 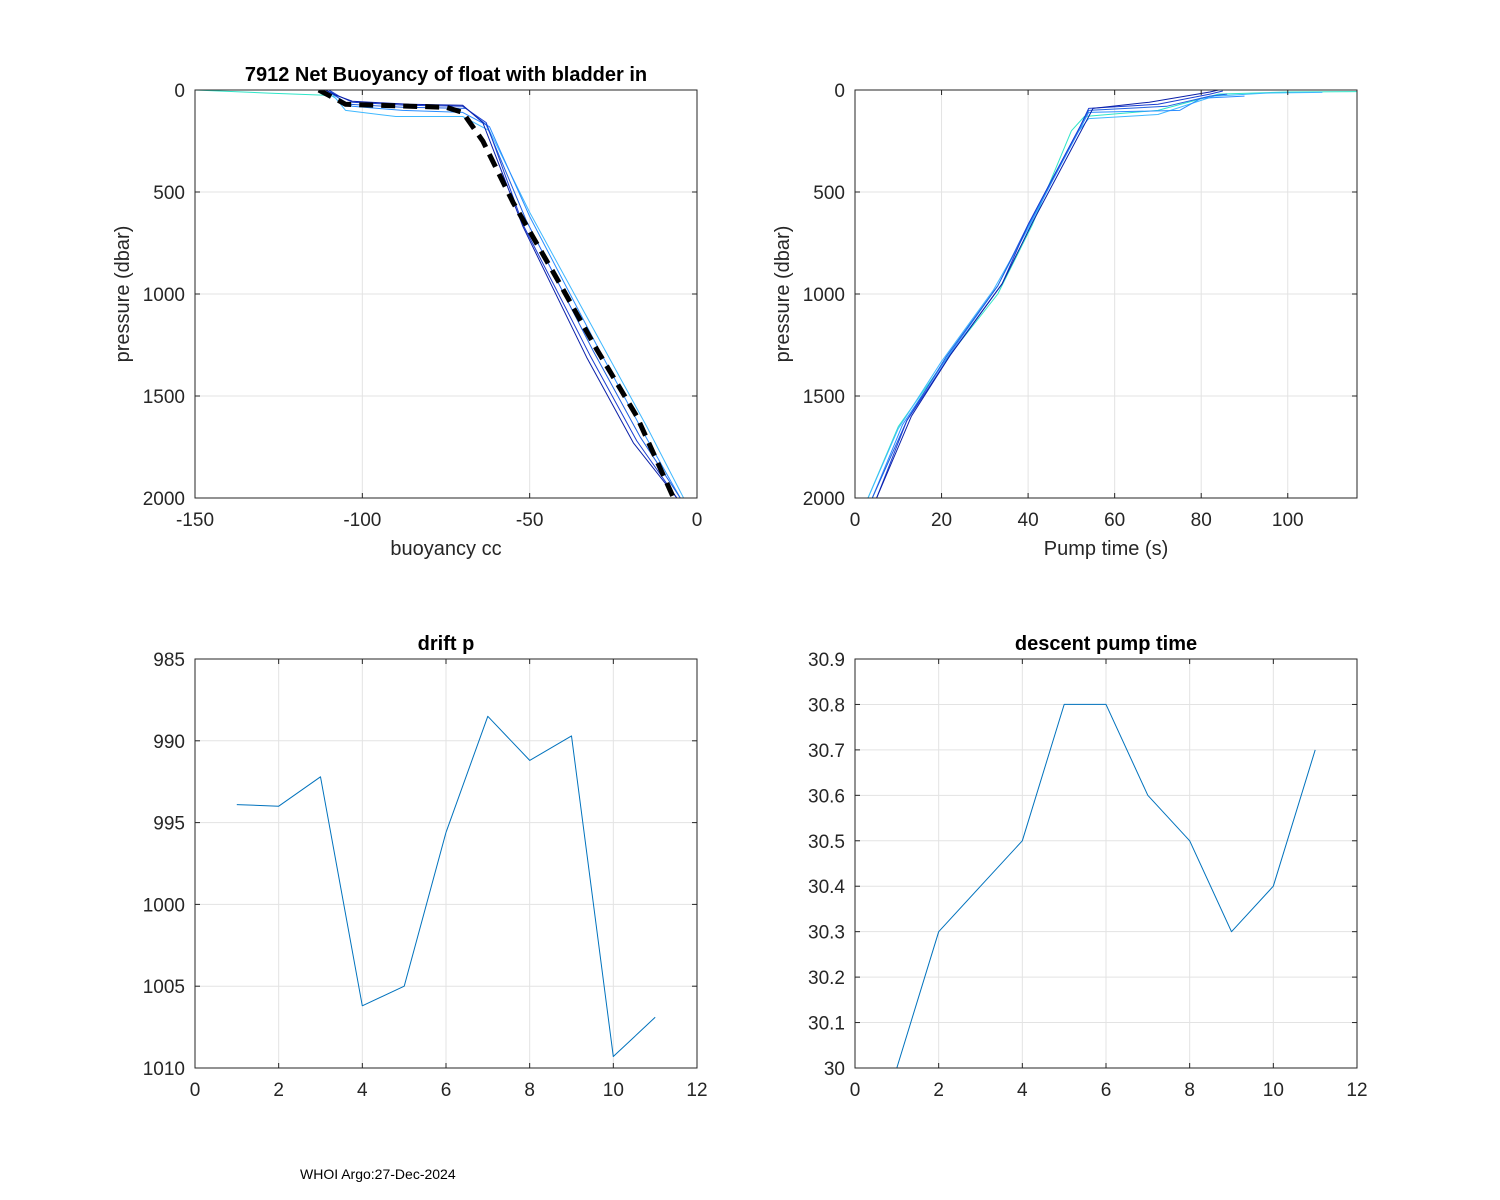 I want to click on y-tick-label: 30.9, so click(x=826, y=660).